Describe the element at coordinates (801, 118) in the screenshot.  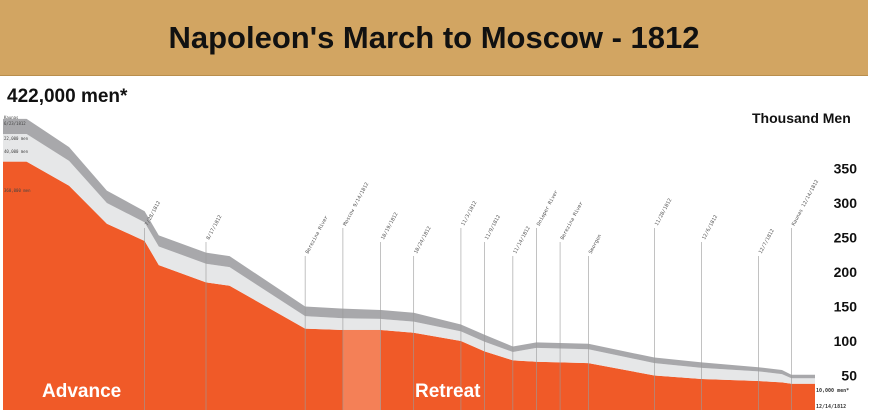
I see `unit-label: Thousand Men` at that location.